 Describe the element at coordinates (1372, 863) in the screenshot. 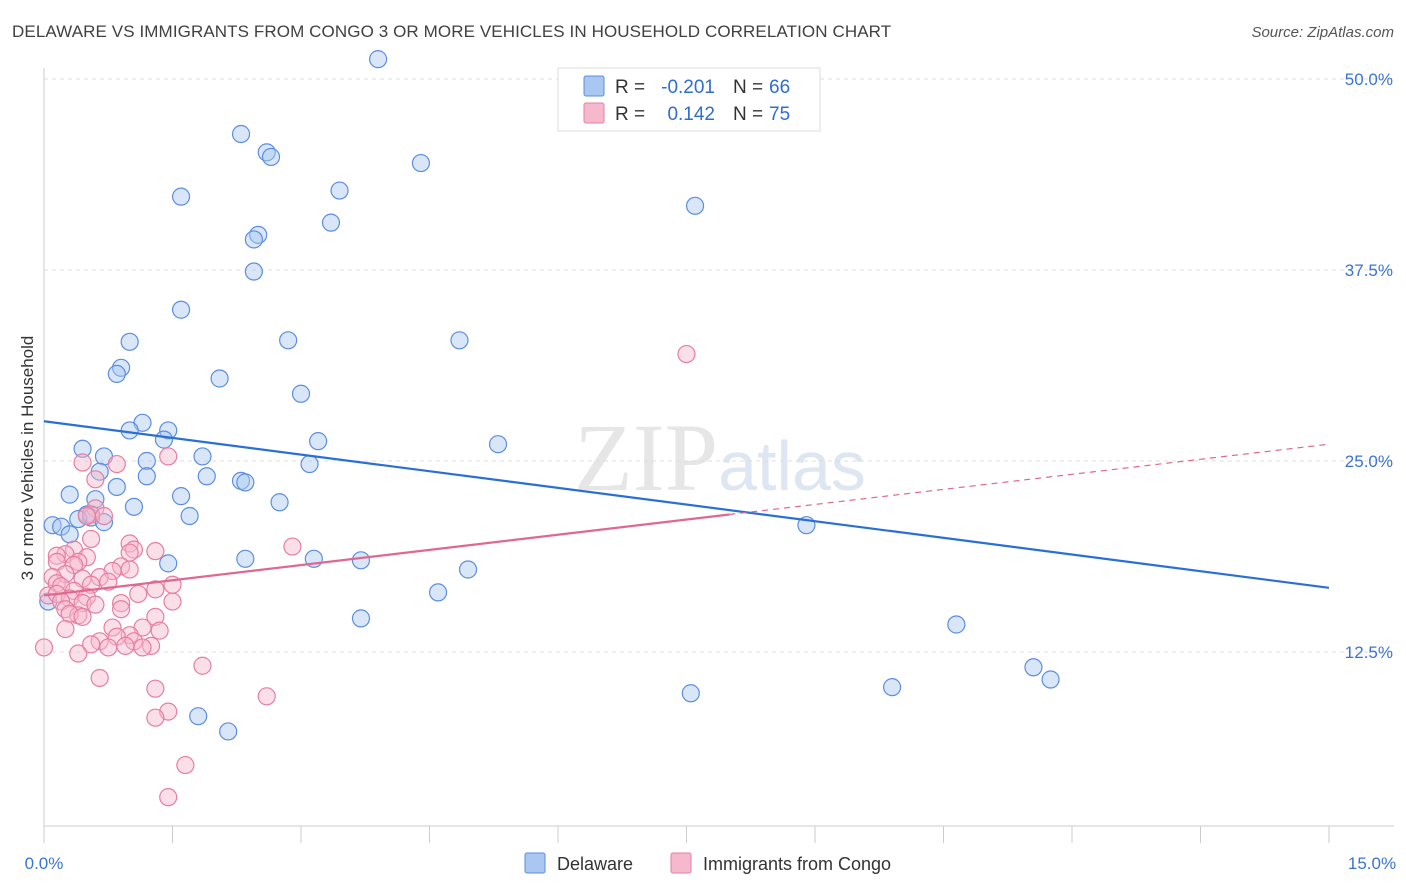

I see `x-tick-label-max: 15.0%` at that location.